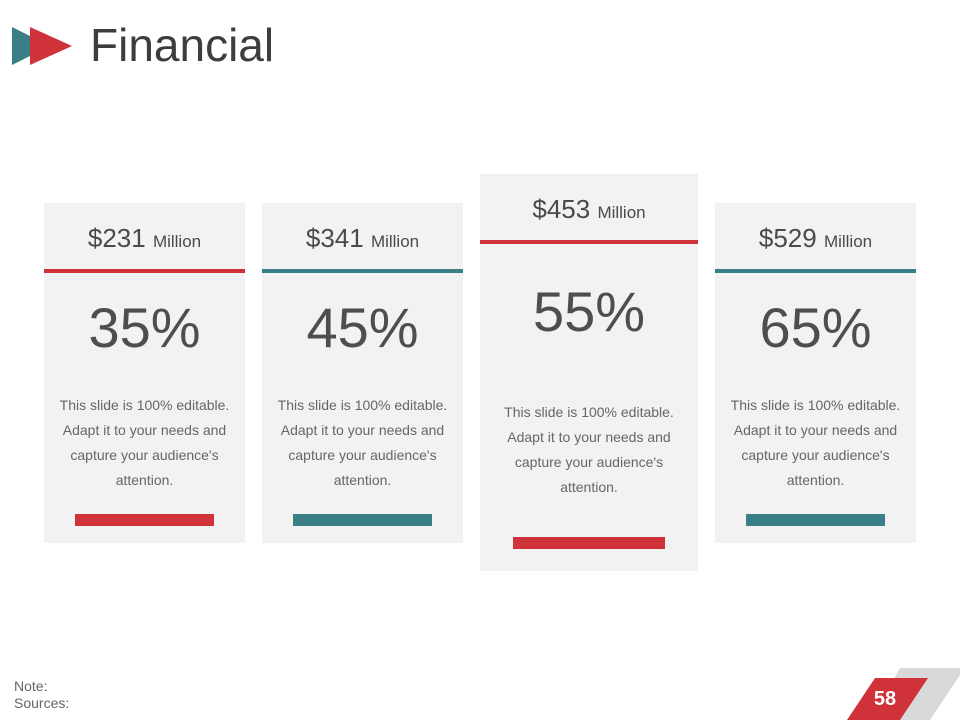 Image resolution: width=960 pixels, height=720 pixels. I want to click on percent: 35%, so click(144, 327).